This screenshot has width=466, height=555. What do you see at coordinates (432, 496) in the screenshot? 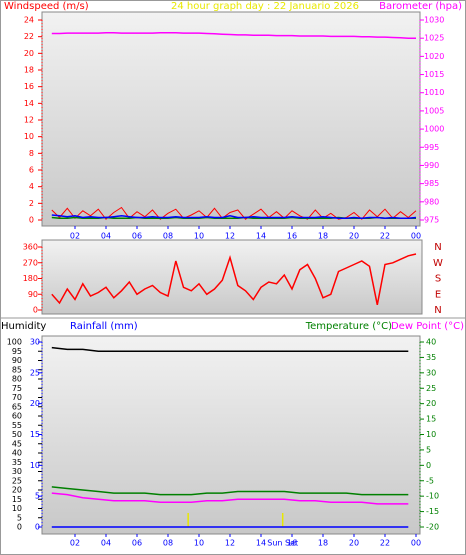
I see `y-tick-label: -10` at bounding box center [432, 496].